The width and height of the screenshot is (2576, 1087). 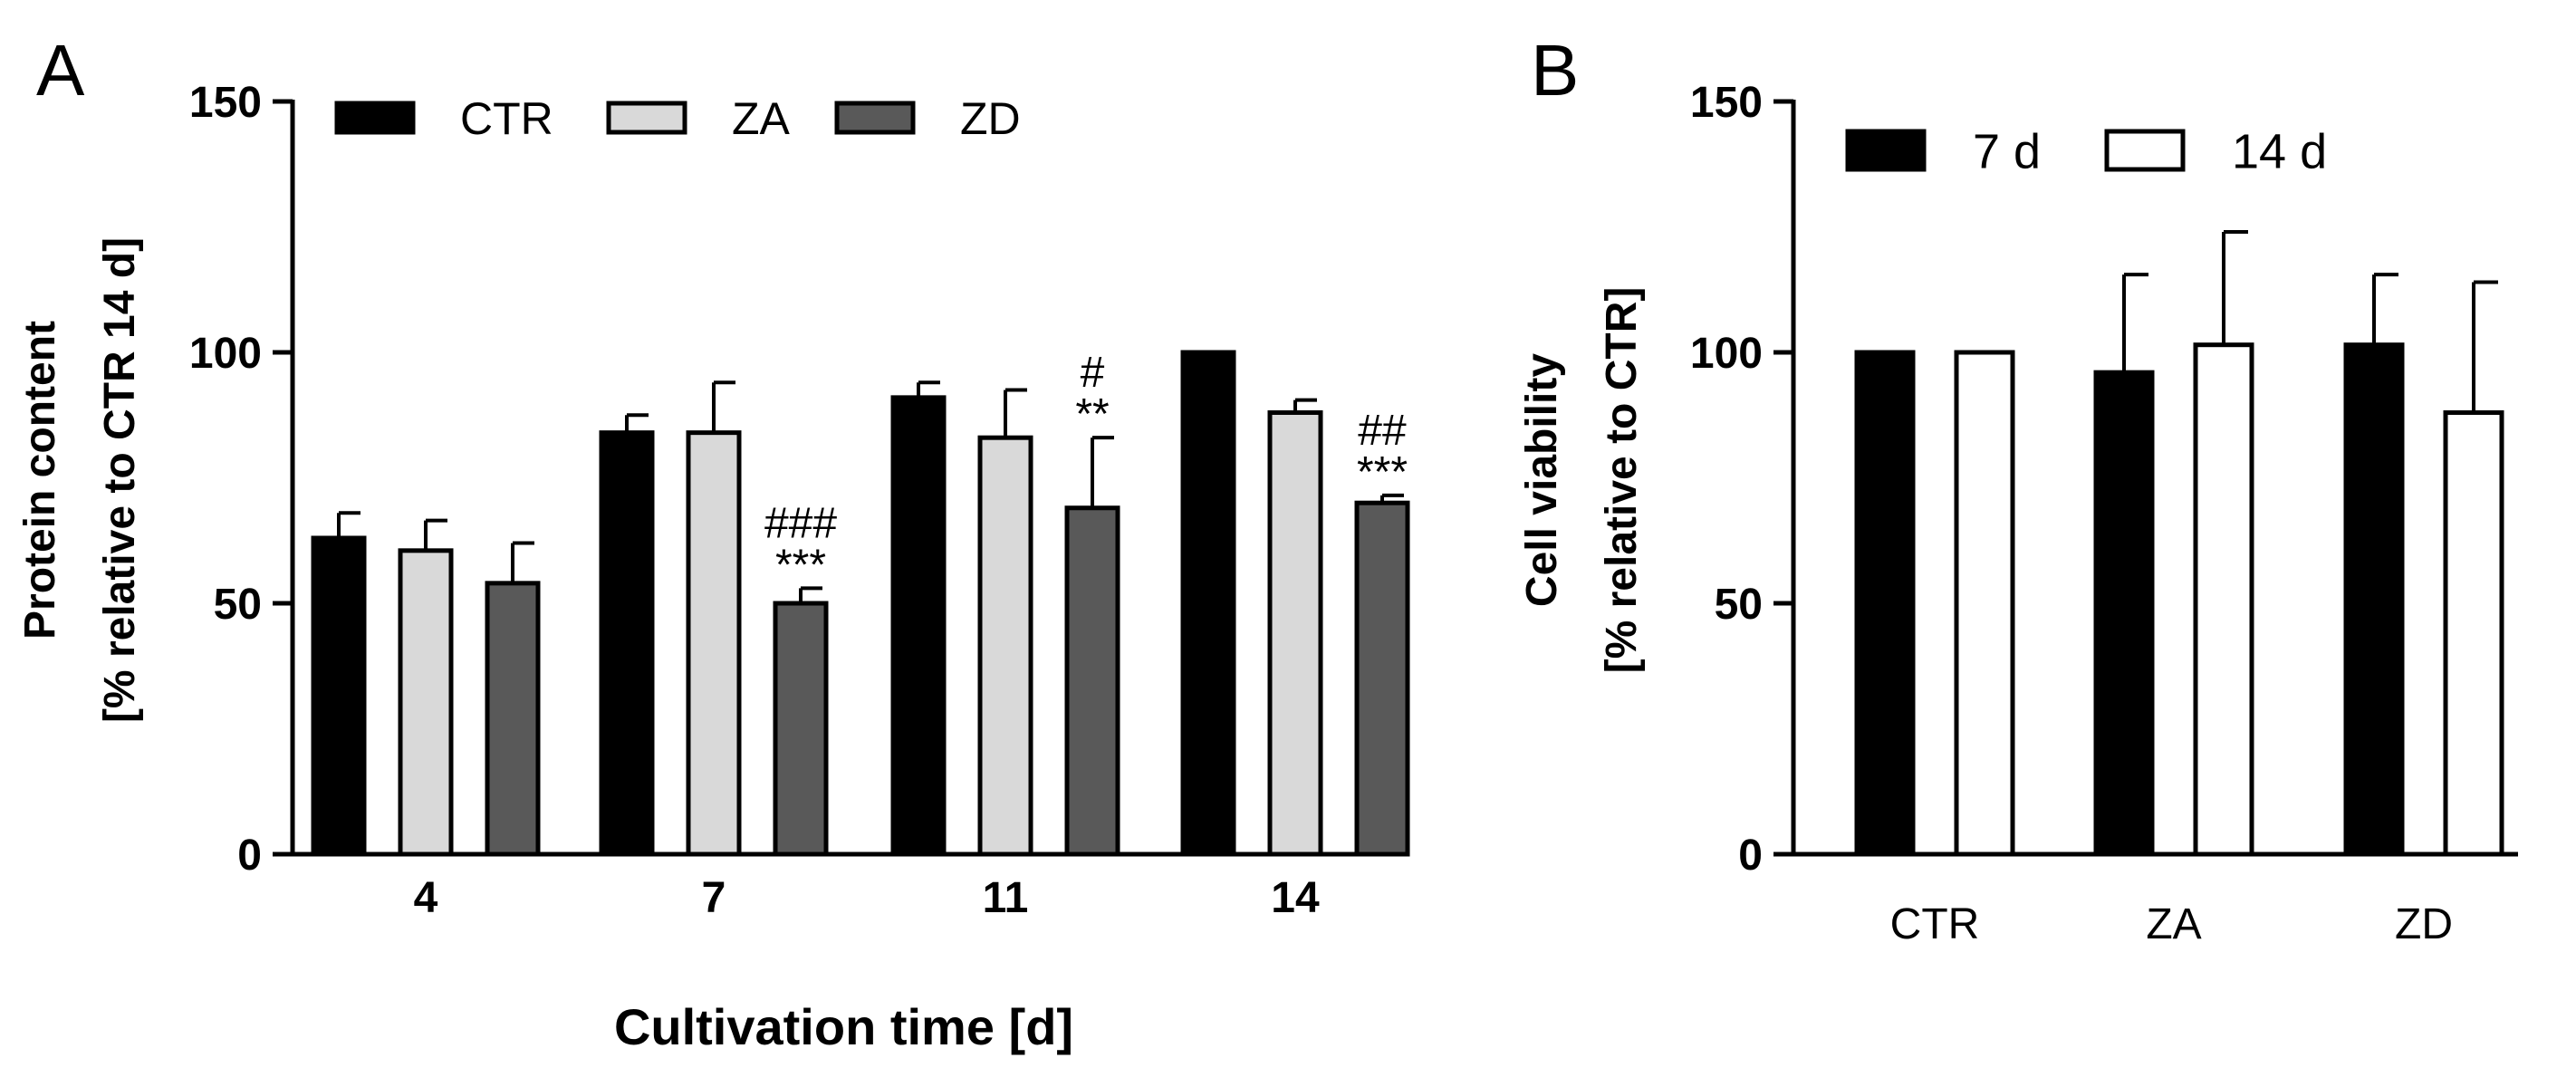 I want to click on panel-a-x-tick-label: 14, so click(x=1295, y=898).